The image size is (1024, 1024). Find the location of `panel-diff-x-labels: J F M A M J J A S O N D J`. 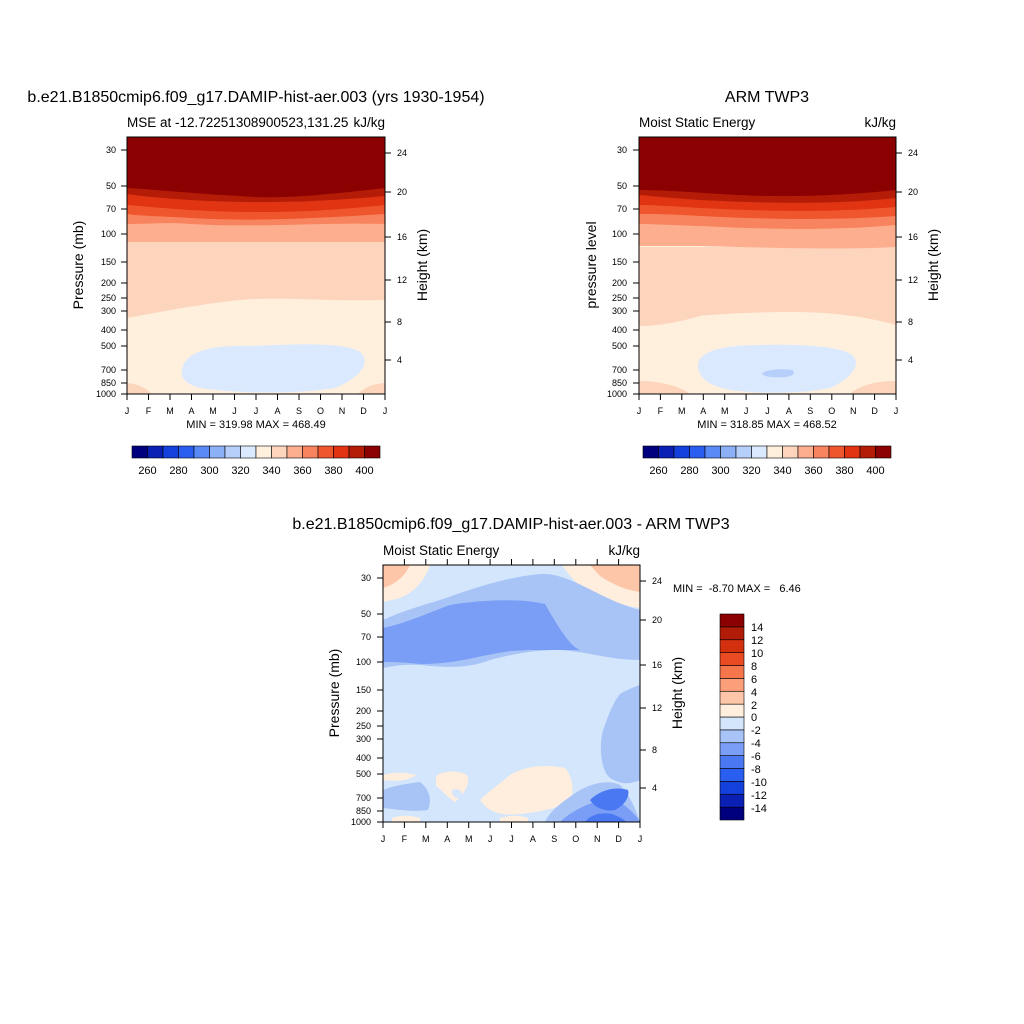

panel-diff-x-labels: J F M A M J J A S O N D J is located at coordinates (512, 839).